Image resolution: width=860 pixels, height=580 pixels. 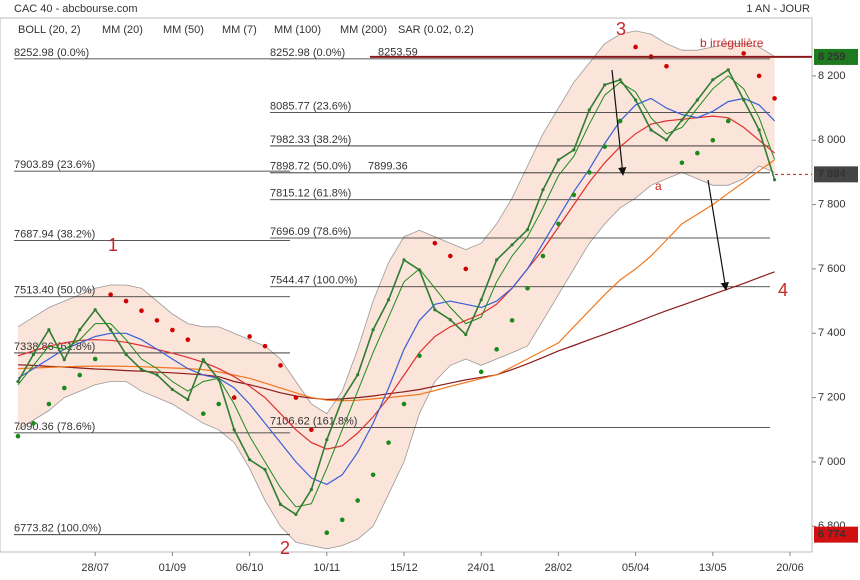 I want to click on y-tick-label: 7 800, so click(x=832, y=204).